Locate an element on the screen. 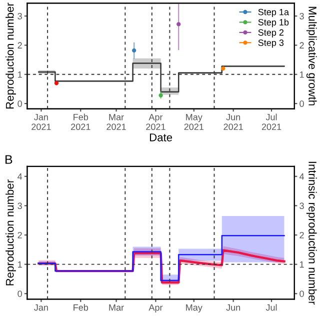  x-tick-label: Jan 2021 is located at coordinates (41, 122).